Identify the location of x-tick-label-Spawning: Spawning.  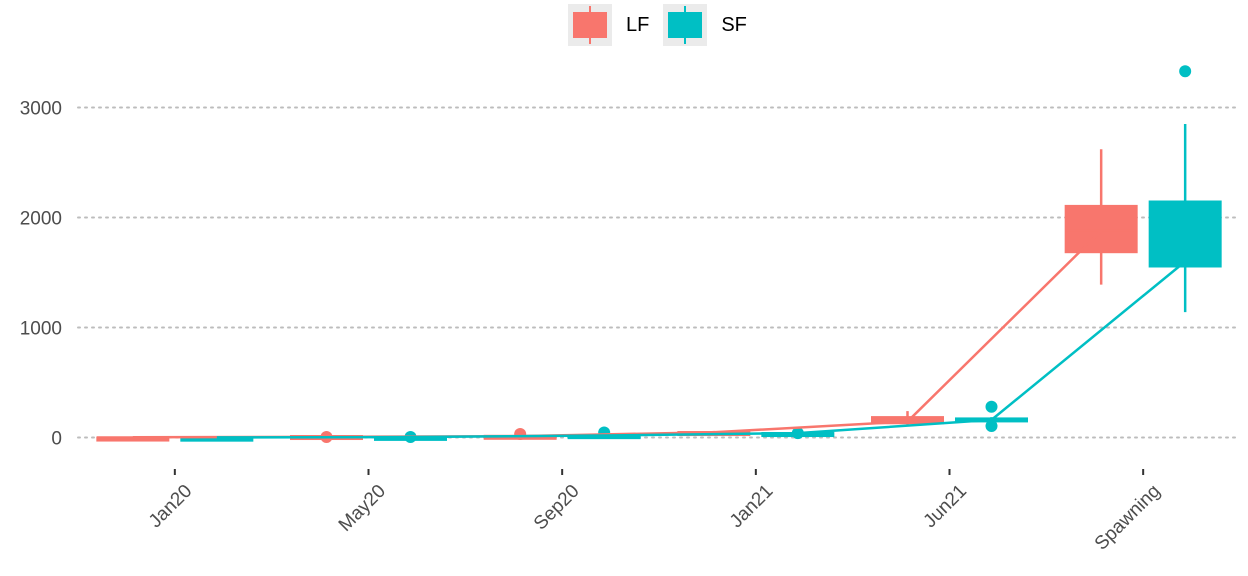
(1128, 518).